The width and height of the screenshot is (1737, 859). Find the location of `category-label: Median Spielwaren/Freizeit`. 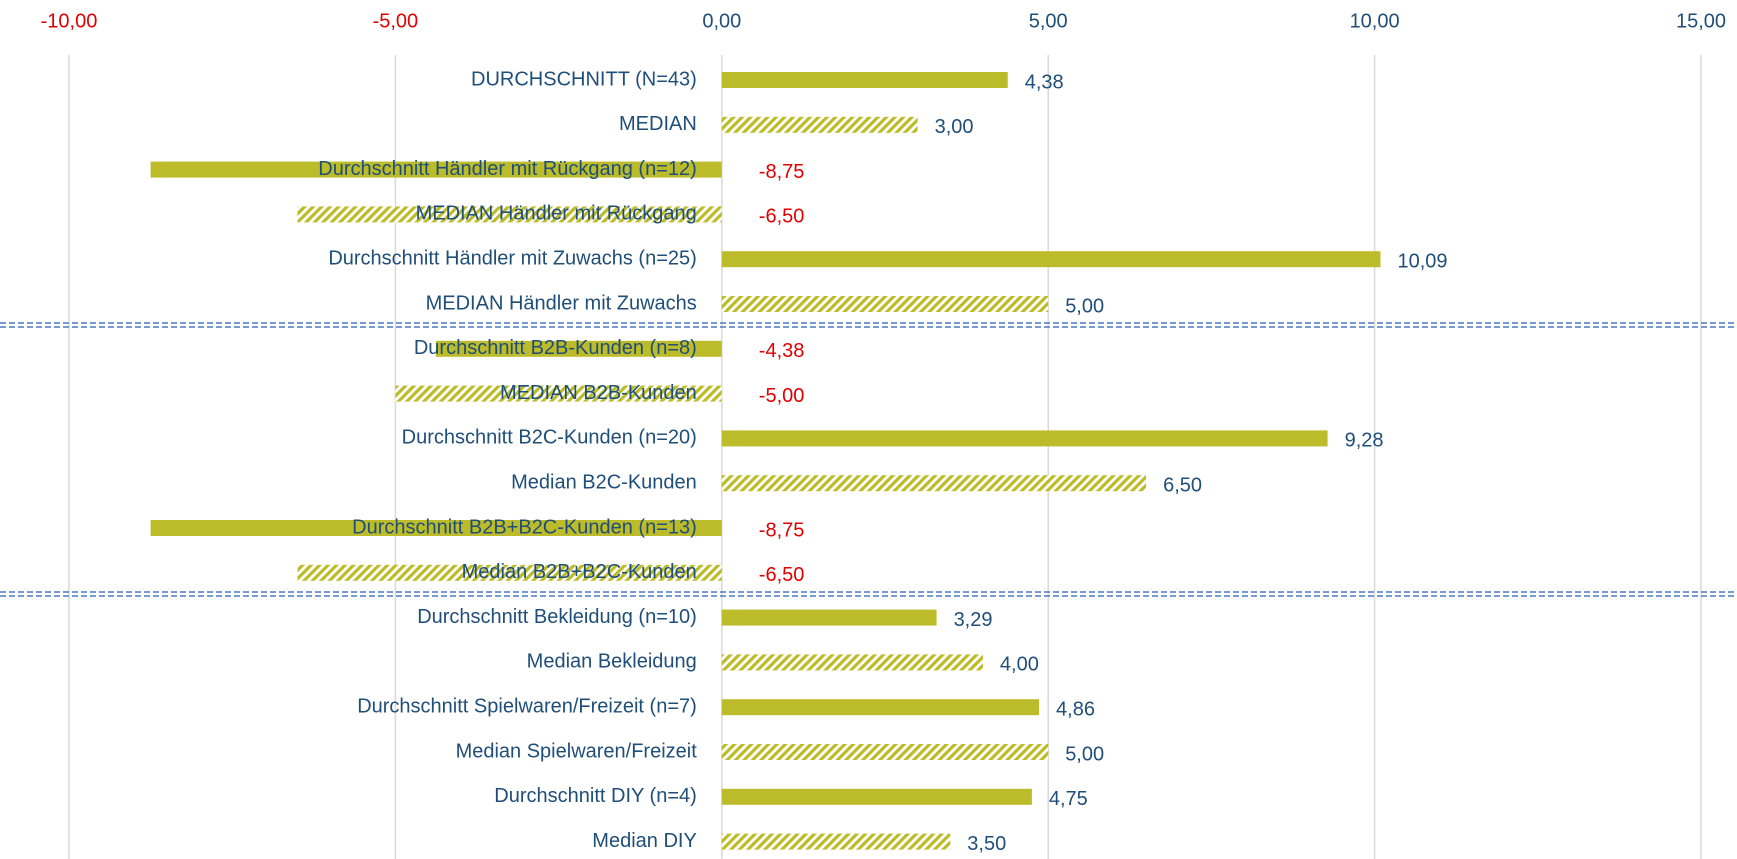

category-label: Median Spielwaren/Freizeit is located at coordinates (577, 751).